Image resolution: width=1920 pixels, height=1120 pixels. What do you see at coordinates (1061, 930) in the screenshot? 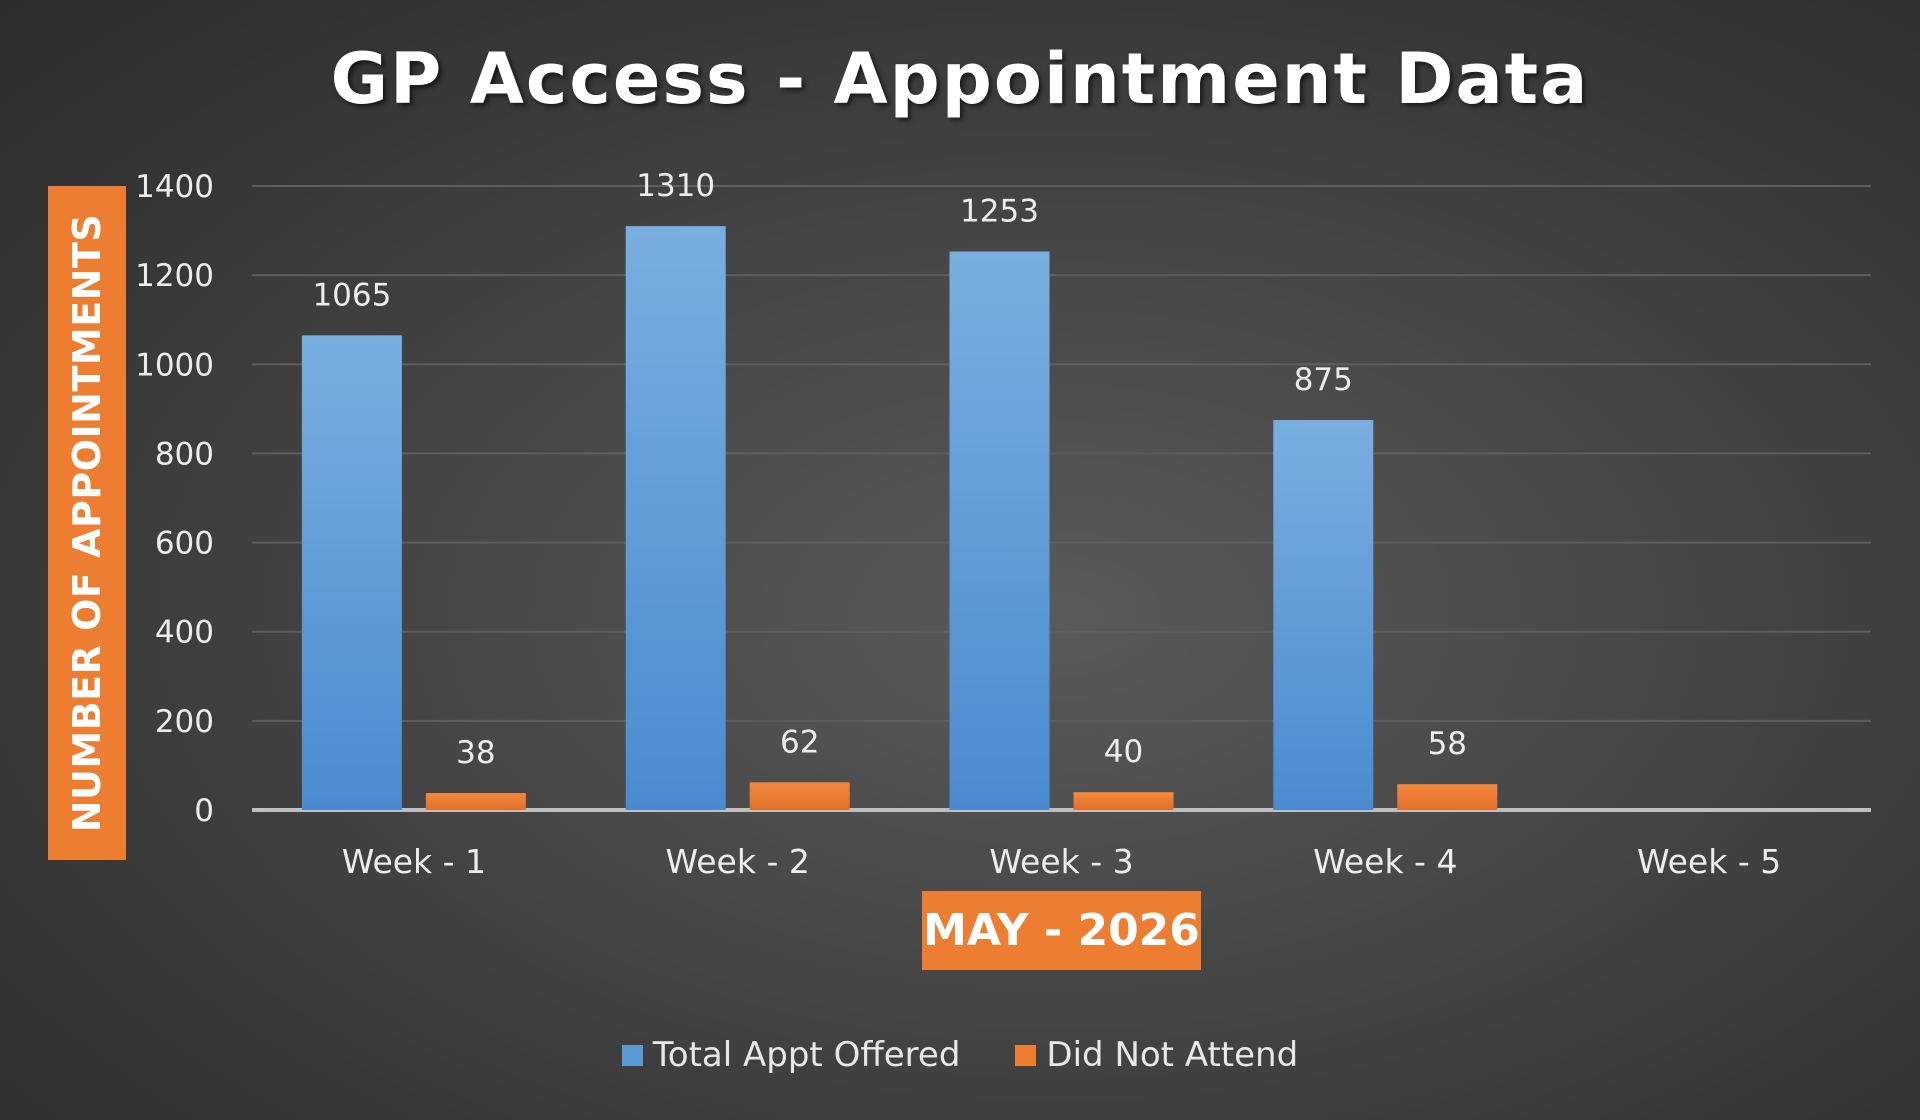
I see `x-axis-label: MAY - 2026` at bounding box center [1061, 930].